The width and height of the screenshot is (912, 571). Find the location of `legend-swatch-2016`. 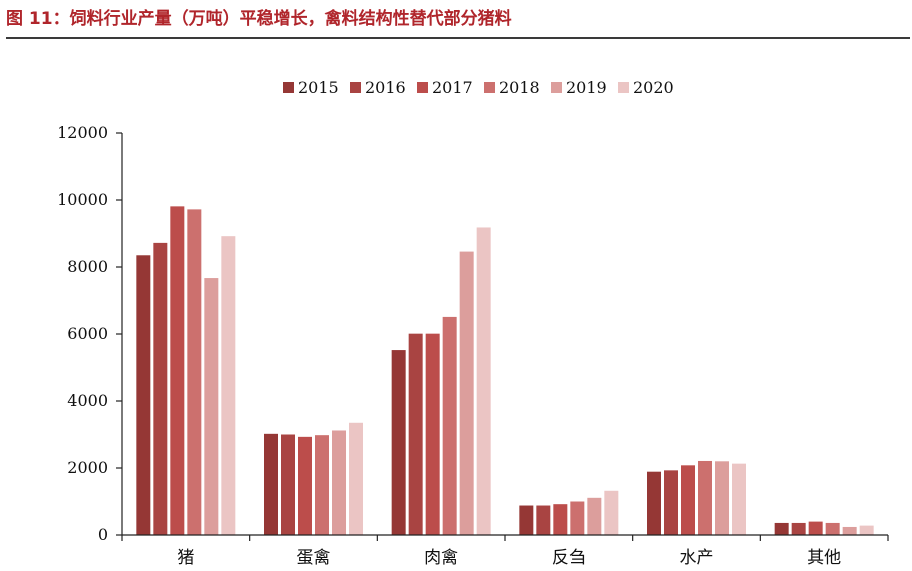

legend-swatch-2016 is located at coordinates (355, 87).